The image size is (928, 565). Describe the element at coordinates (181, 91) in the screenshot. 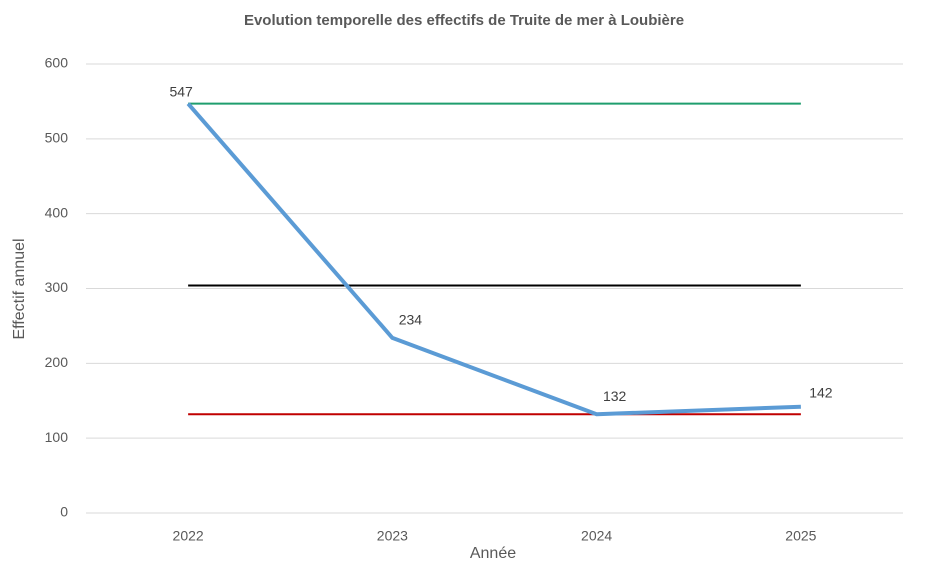

I see `data-label: 547` at that location.